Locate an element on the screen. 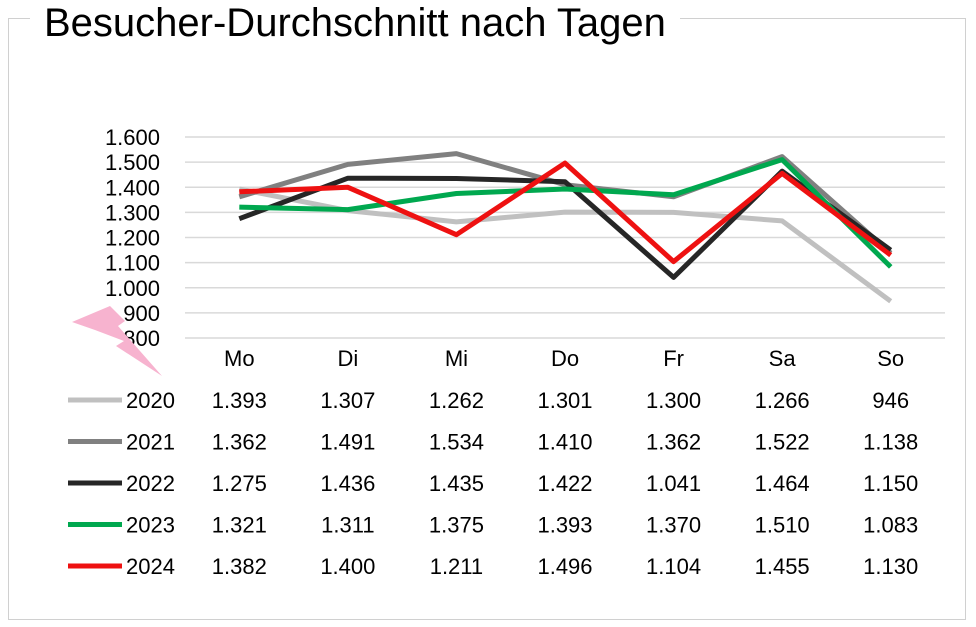 Image resolution: width=976 pixels, height=627 pixels. x-tick-label: Mi is located at coordinates (456, 358).